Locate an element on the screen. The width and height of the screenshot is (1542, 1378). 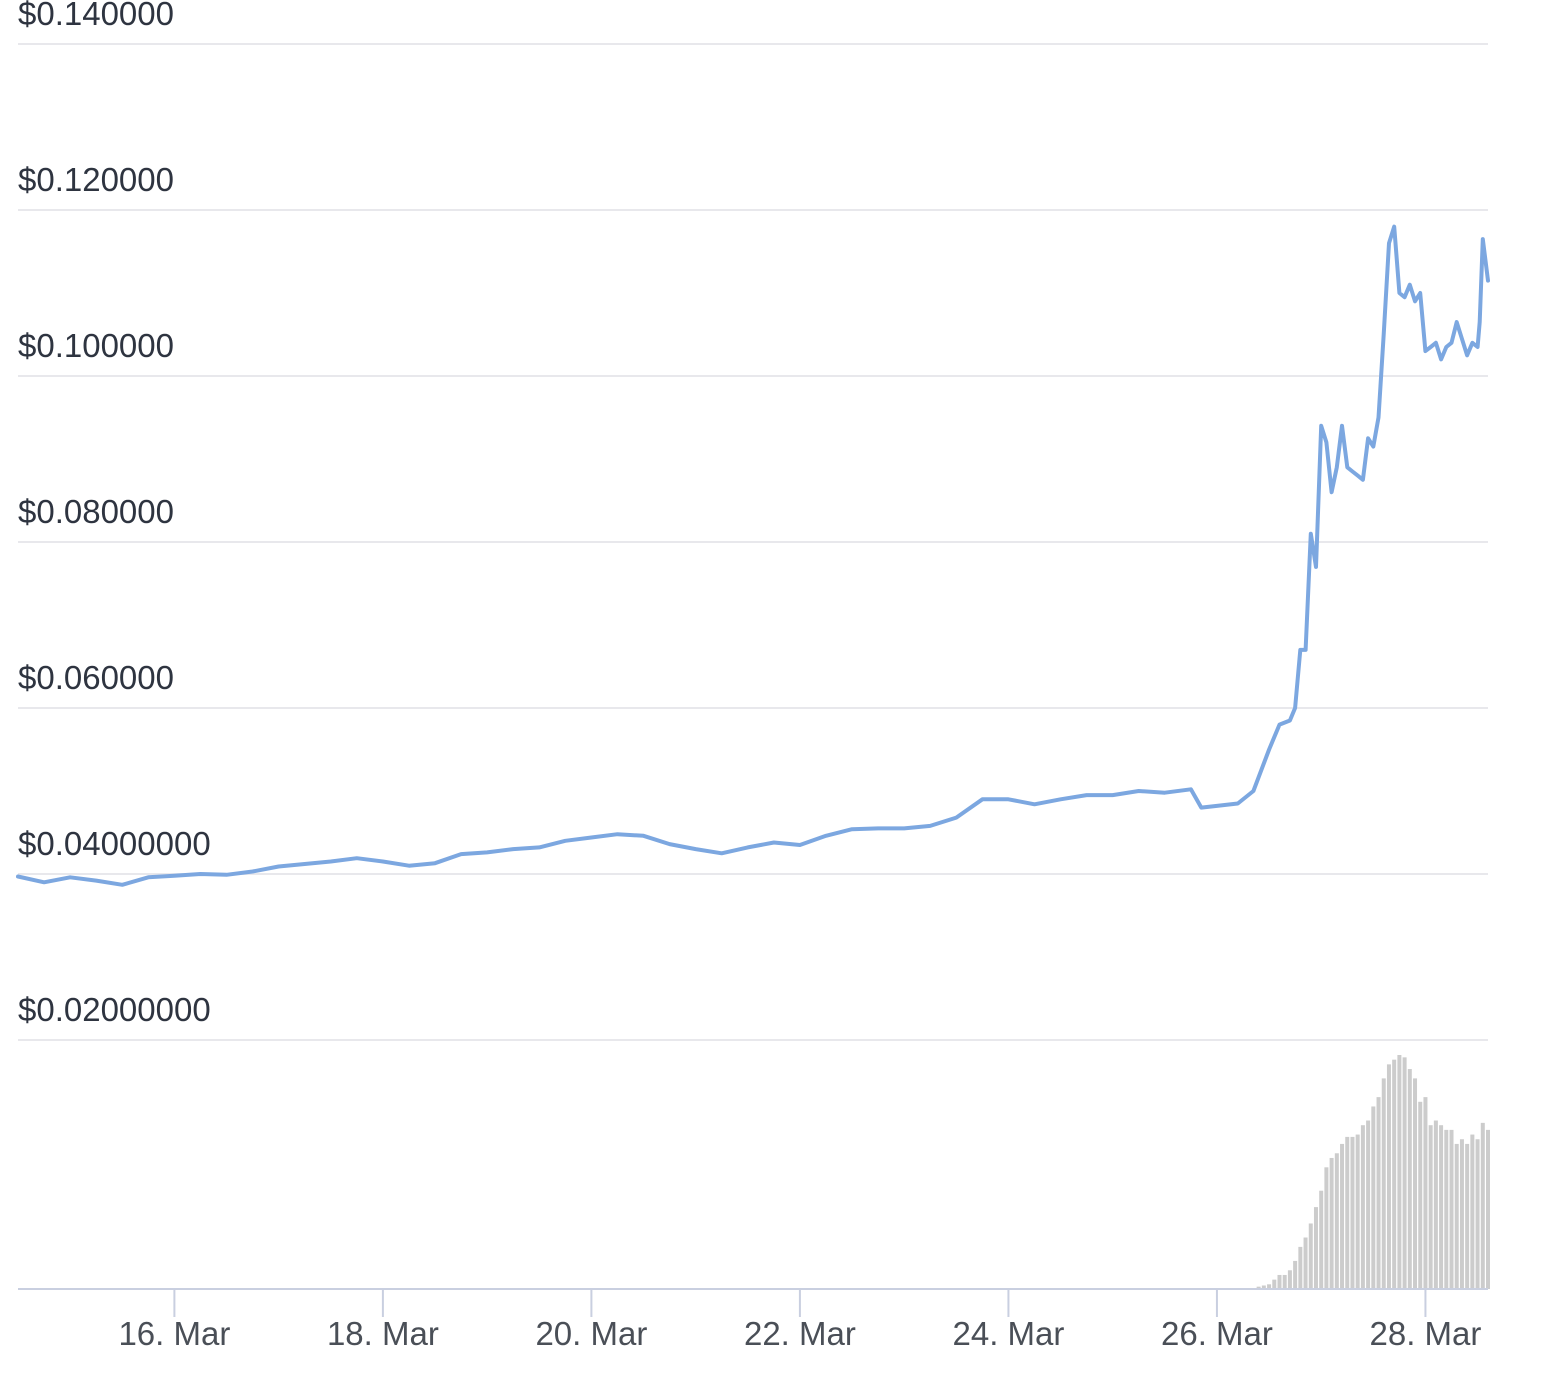
y-tick-label: $0.060000 is located at coordinates (96, 677).